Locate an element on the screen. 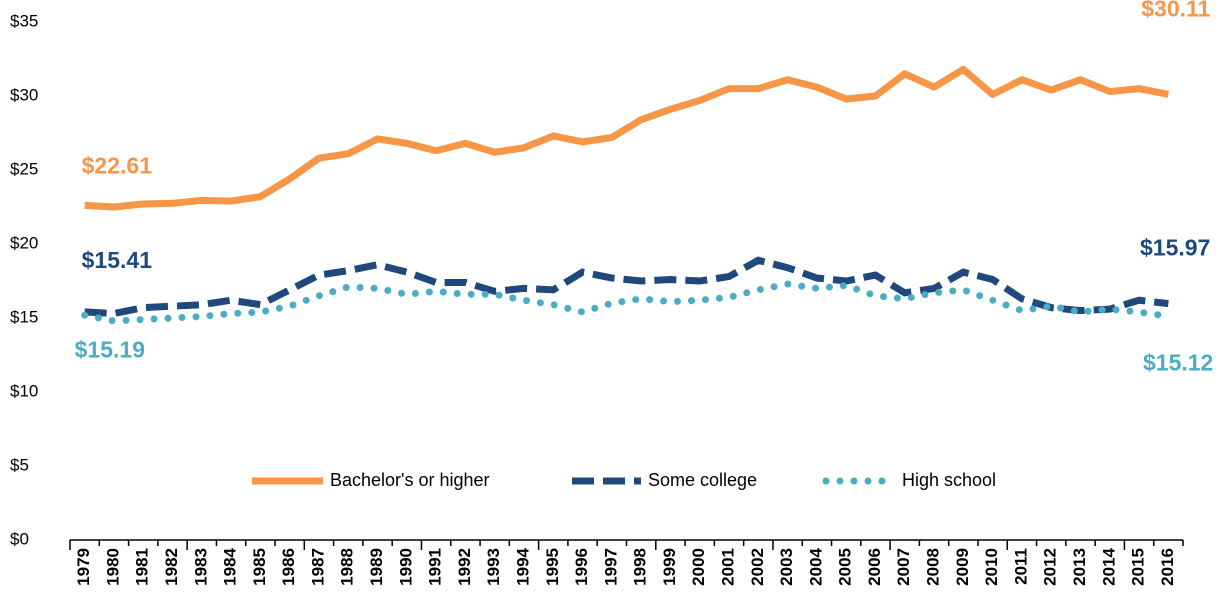 The image size is (1219, 610). x-tick-label: 2009 is located at coordinates (962, 567).